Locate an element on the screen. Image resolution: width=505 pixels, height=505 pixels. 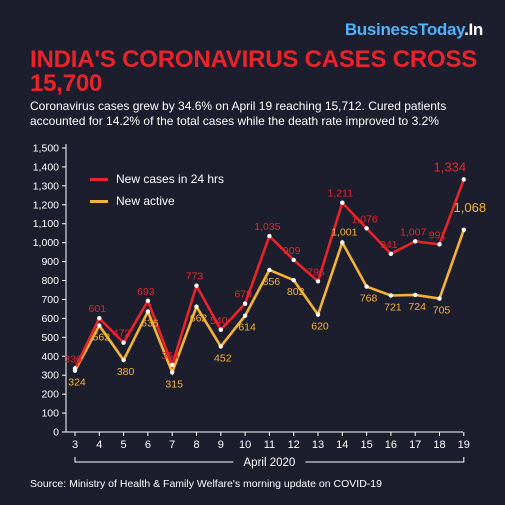
x-tick-label: 7 is located at coordinates (172, 445).